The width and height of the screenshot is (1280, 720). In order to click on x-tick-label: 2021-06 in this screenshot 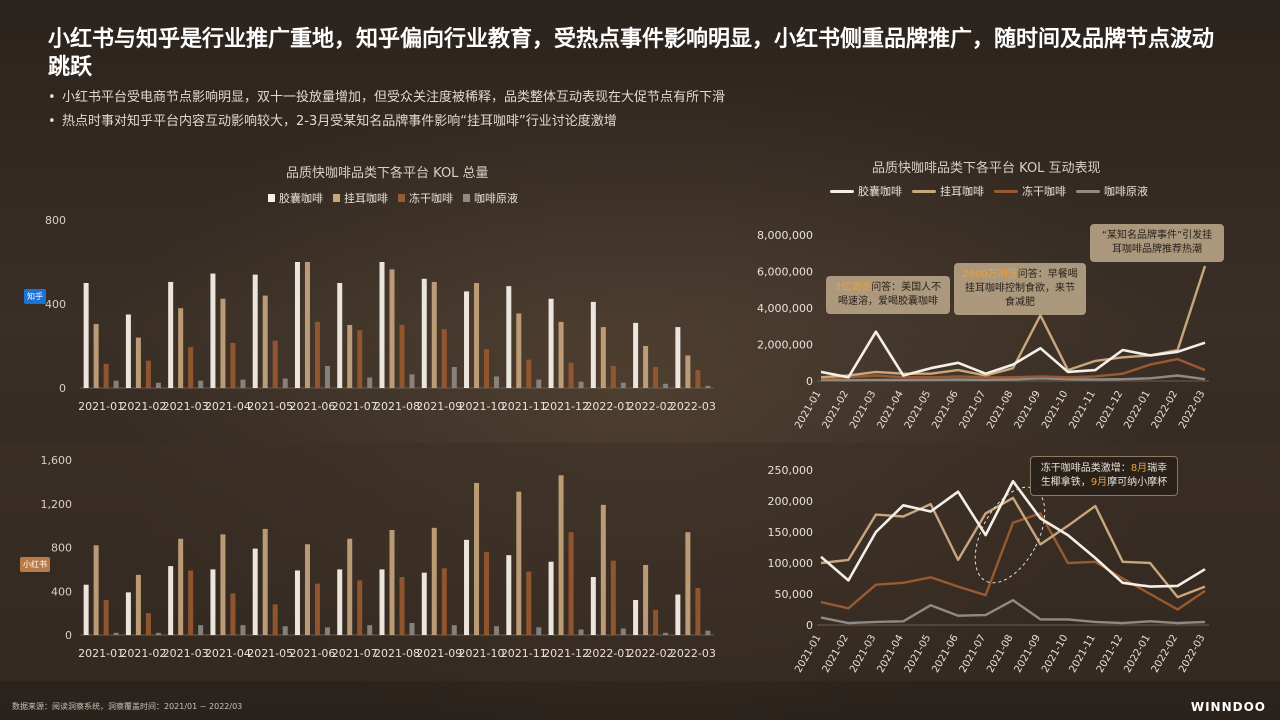, I will do `click(945, 654)`.